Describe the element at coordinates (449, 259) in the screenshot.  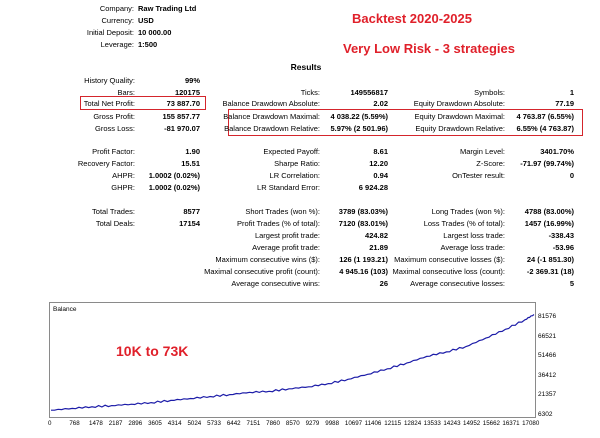
I see `max-cons-losses-label: Maximum consecutive losses ($):` at that location.